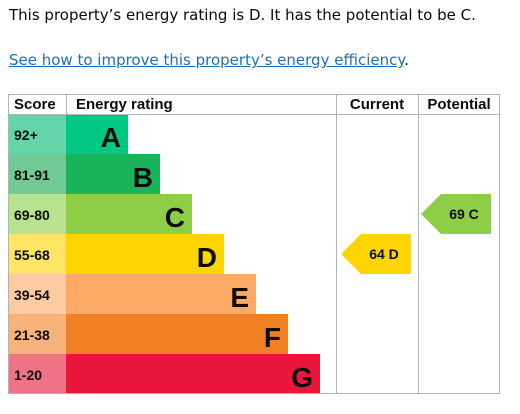 The height and width of the screenshot is (414, 520). I want to click on score-range-c: 69-80, so click(32, 215).